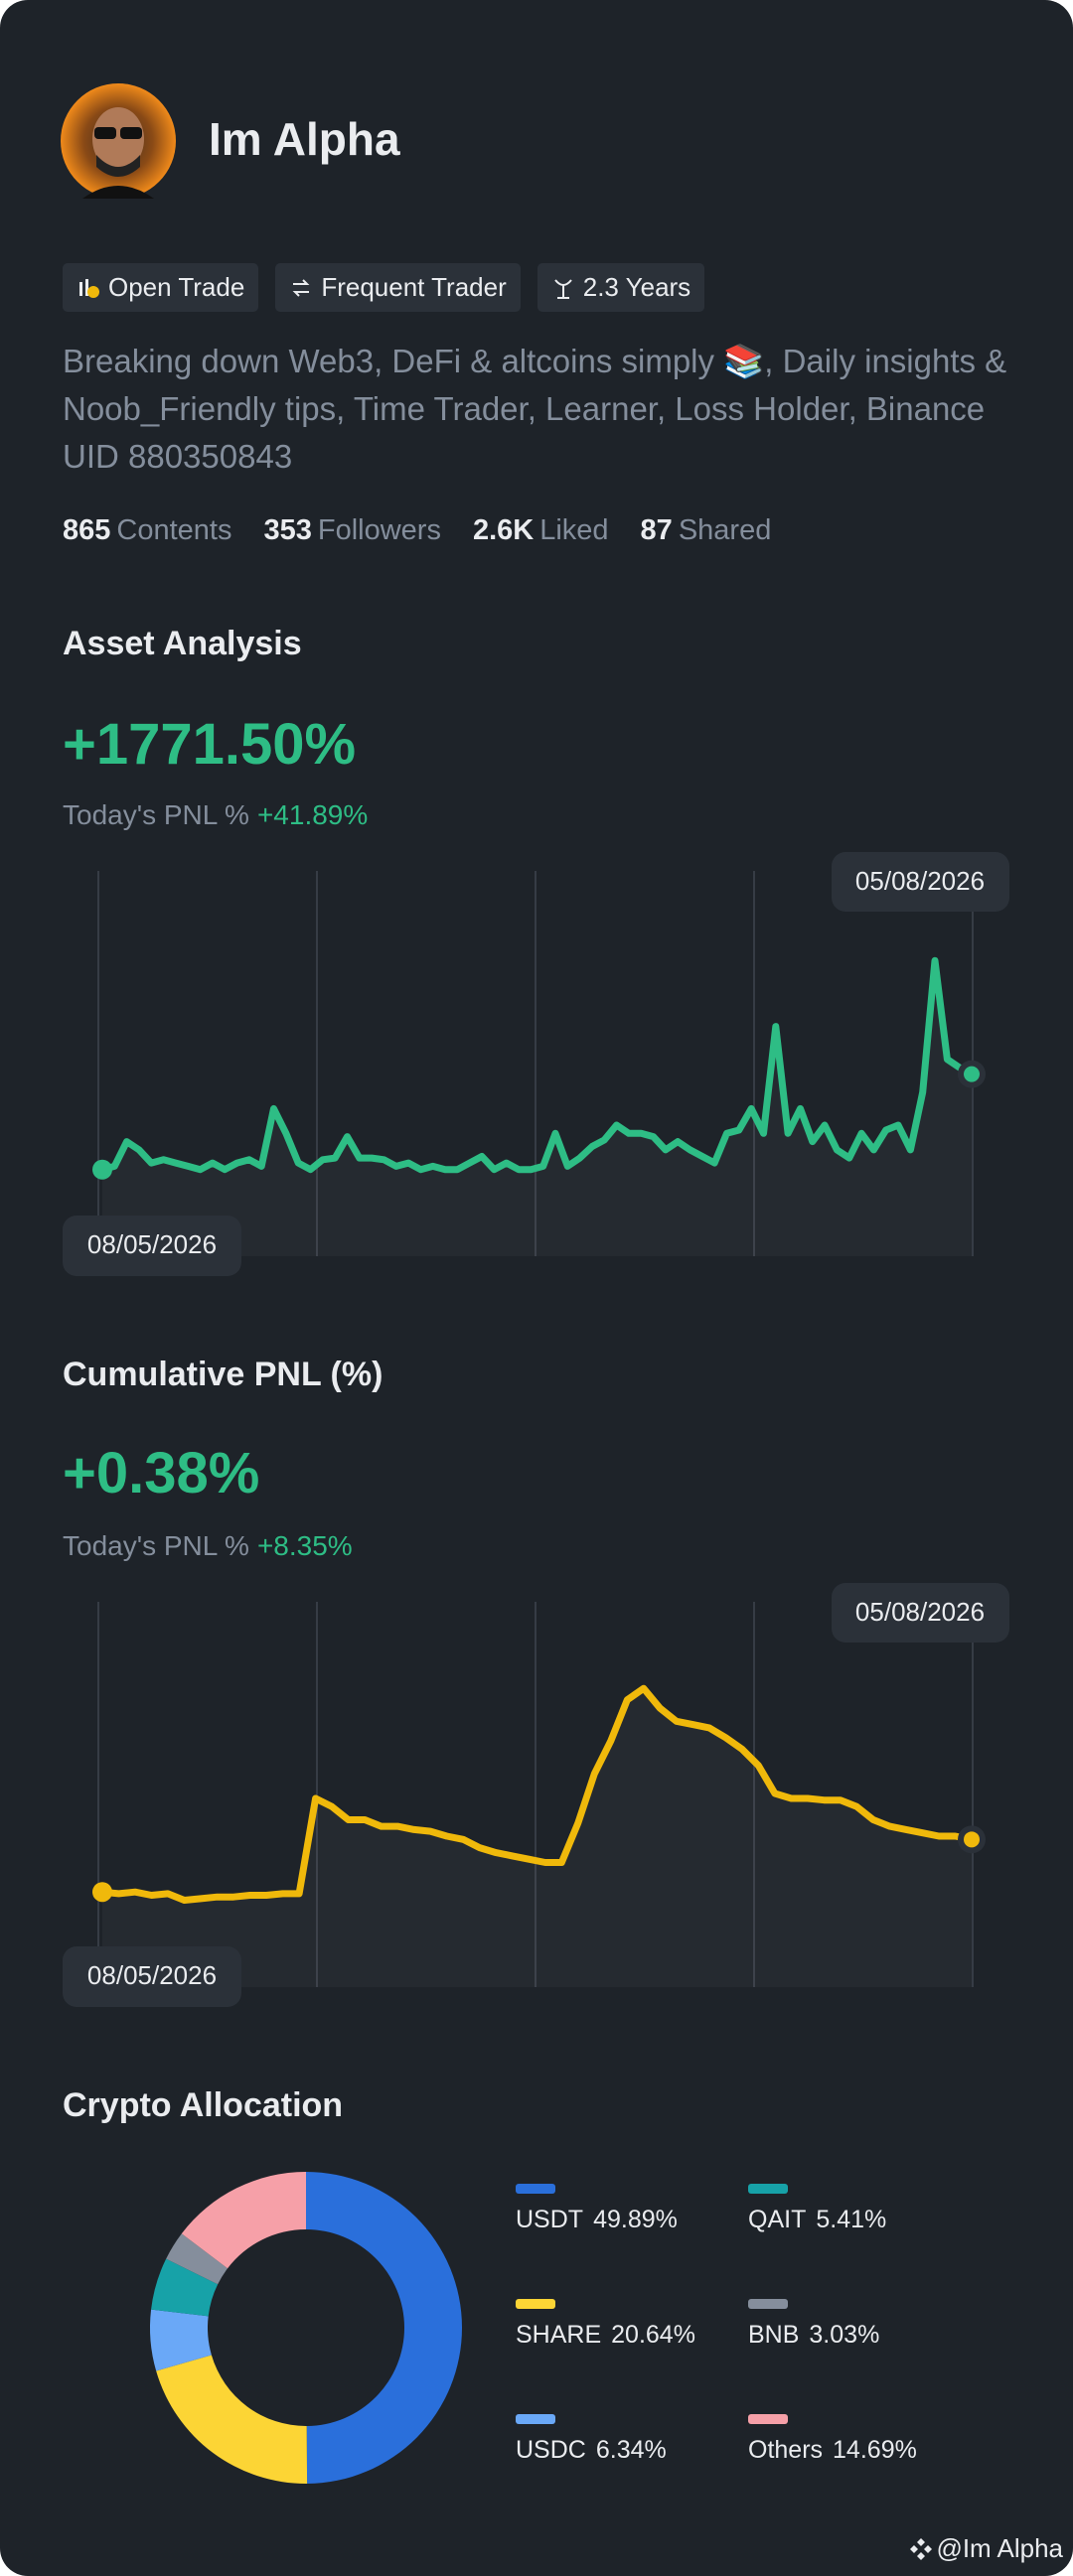  What do you see at coordinates (182, 643) in the screenshot?
I see `section-title: Asset Analysis` at bounding box center [182, 643].